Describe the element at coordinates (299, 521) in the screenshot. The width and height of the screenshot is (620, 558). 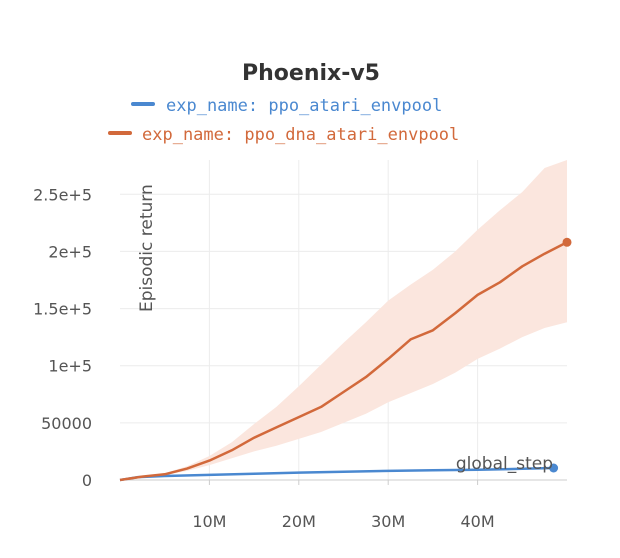
I see `x-tick-label: 20M` at that location.